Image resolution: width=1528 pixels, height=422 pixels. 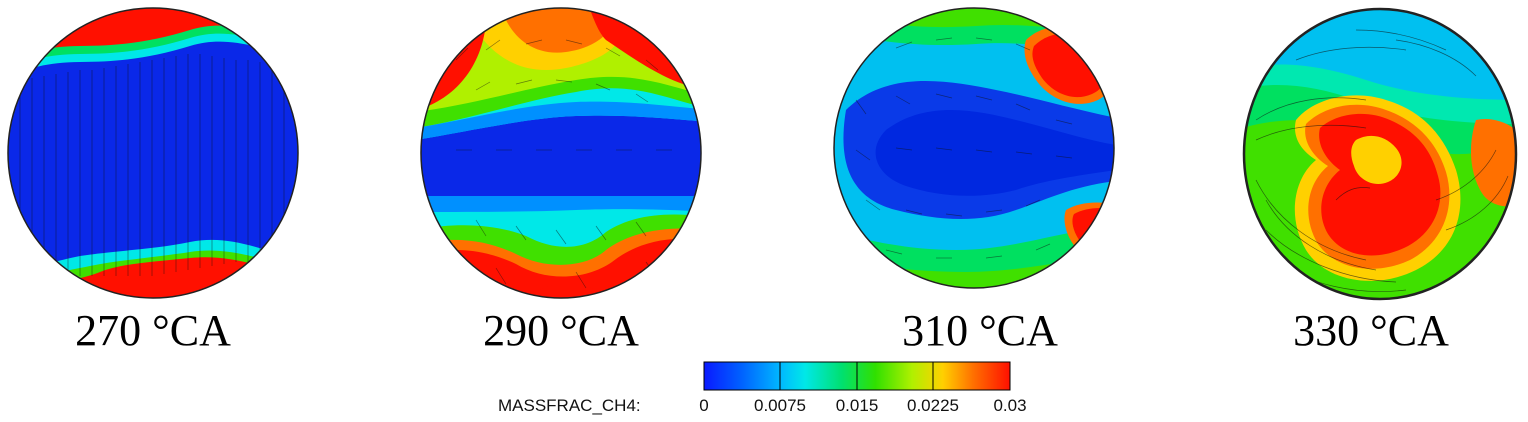 What do you see at coordinates (1010, 405) in the screenshot?
I see `colorbar-tick-label: 0.03` at bounding box center [1010, 405].